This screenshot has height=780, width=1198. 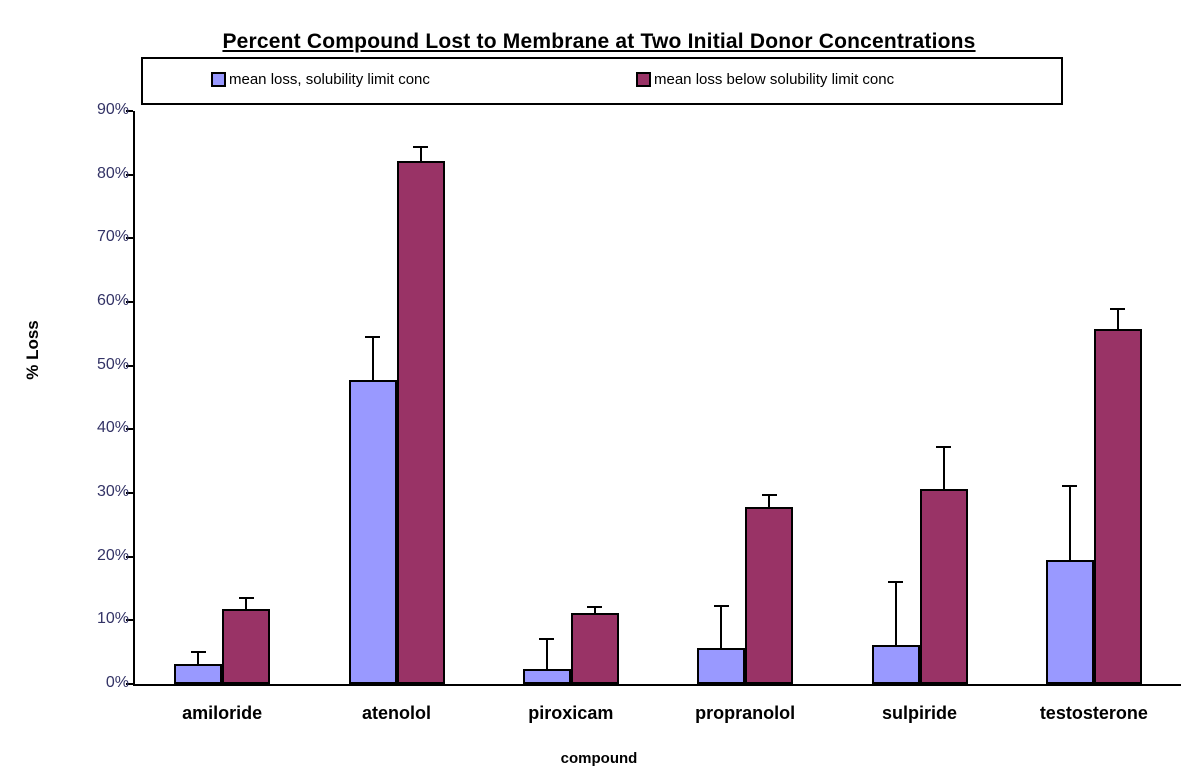 I want to click on y-axis-tick-label: 40%, so click(x=112, y=428).